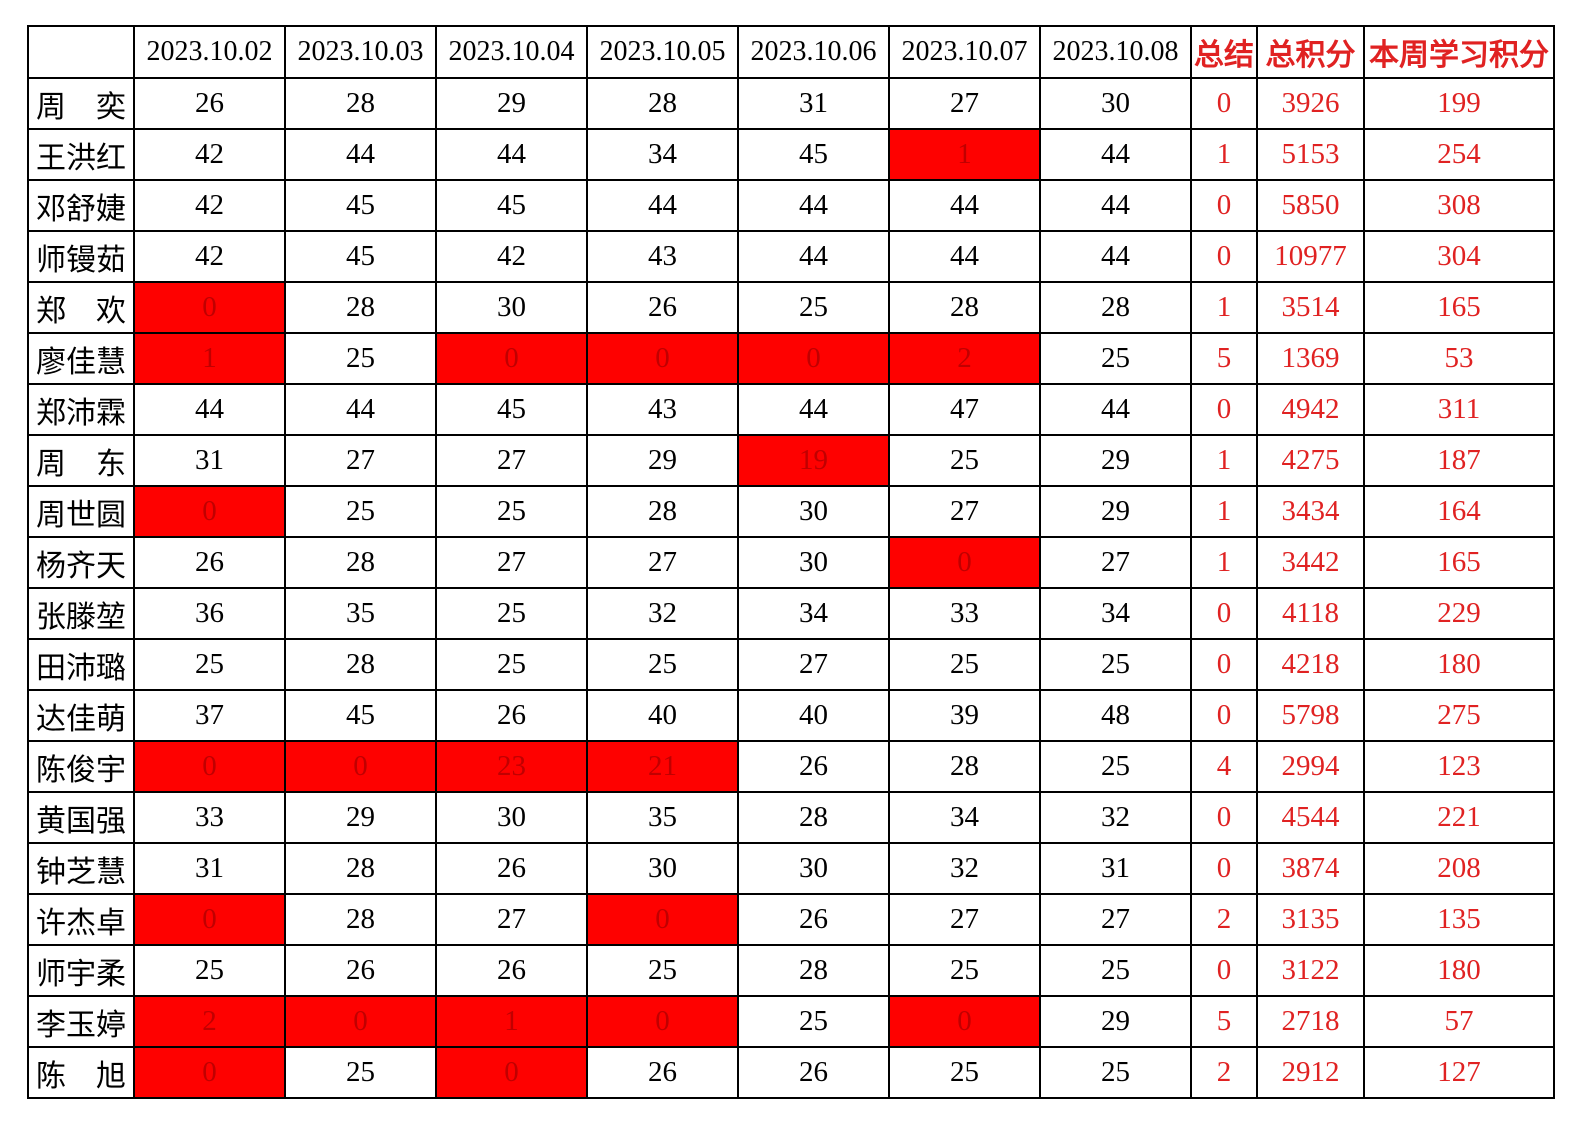  Describe the element at coordinates (81, 664) in the screenshot. I see `student-name-cell: 田沛璐` at that location.